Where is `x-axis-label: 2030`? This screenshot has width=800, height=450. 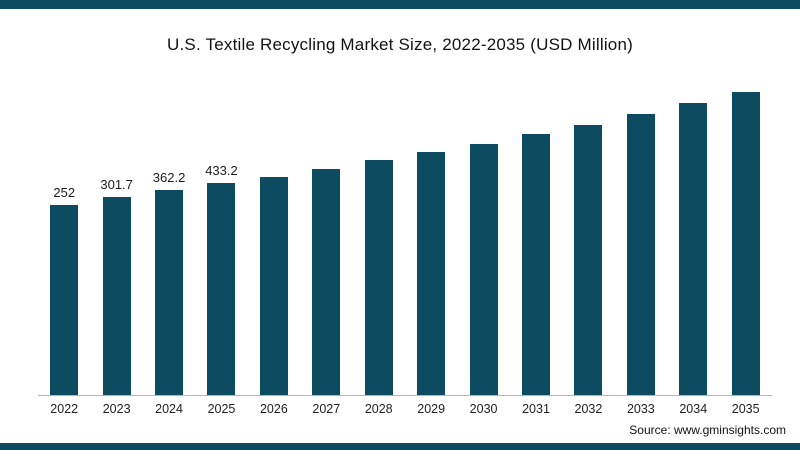 x-axis-label: 2030 is located at coordinates (483, 409).